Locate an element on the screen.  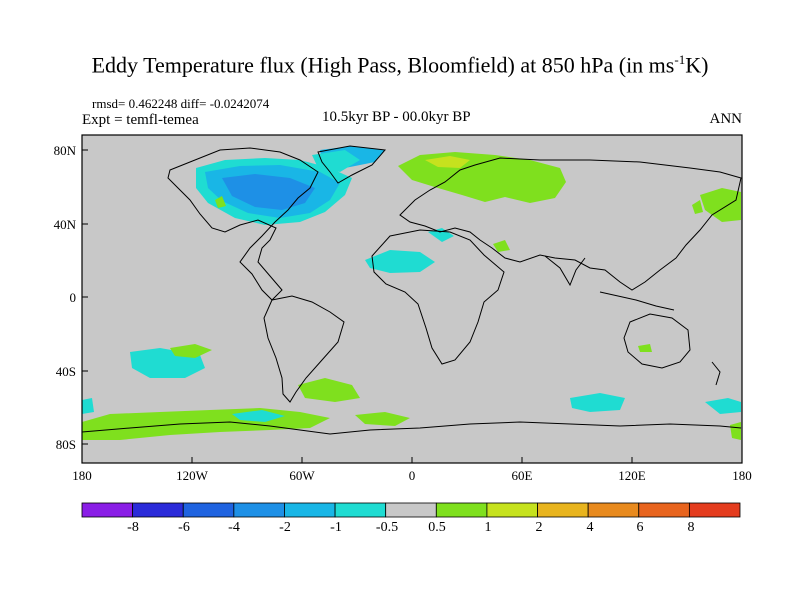
negative-patch-mediterranean is located at coordinates (441, 235).